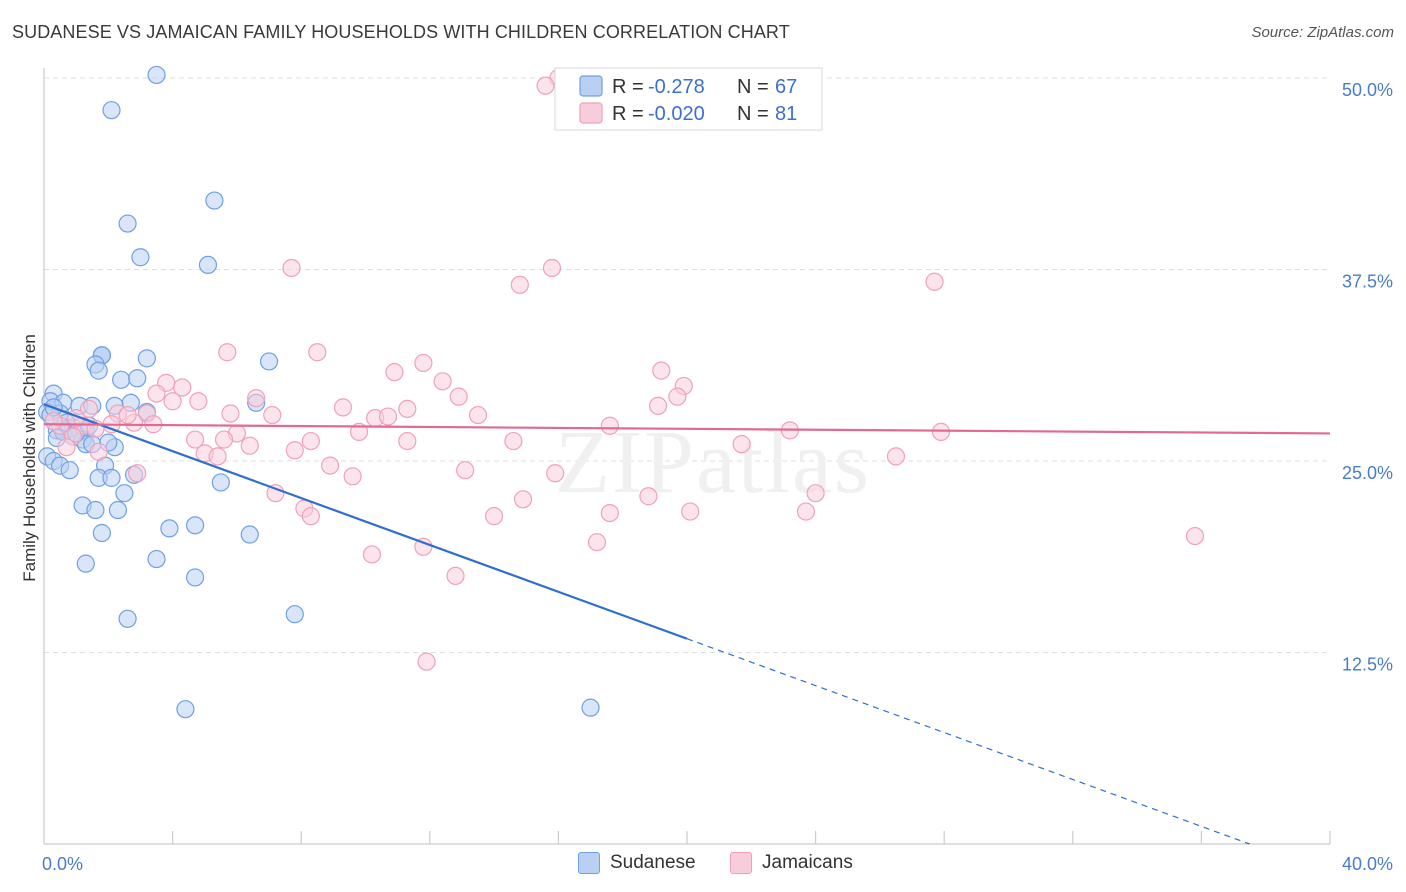  What do you see at coordinates (1367, 665) in the screenshot?
I see `y-tick-label-0: 12.5%` at bounding box center [1367, 665].